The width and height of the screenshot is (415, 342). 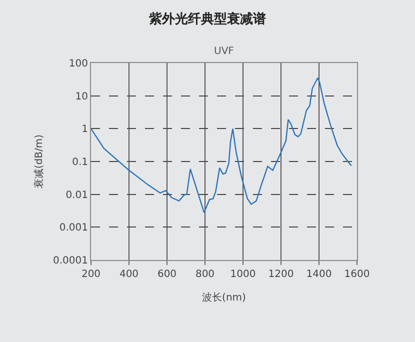 What do you see at coordinates (81, 96) in the screenshot?
I see `y-tick-label: 10` at bounding box center [81, 96].